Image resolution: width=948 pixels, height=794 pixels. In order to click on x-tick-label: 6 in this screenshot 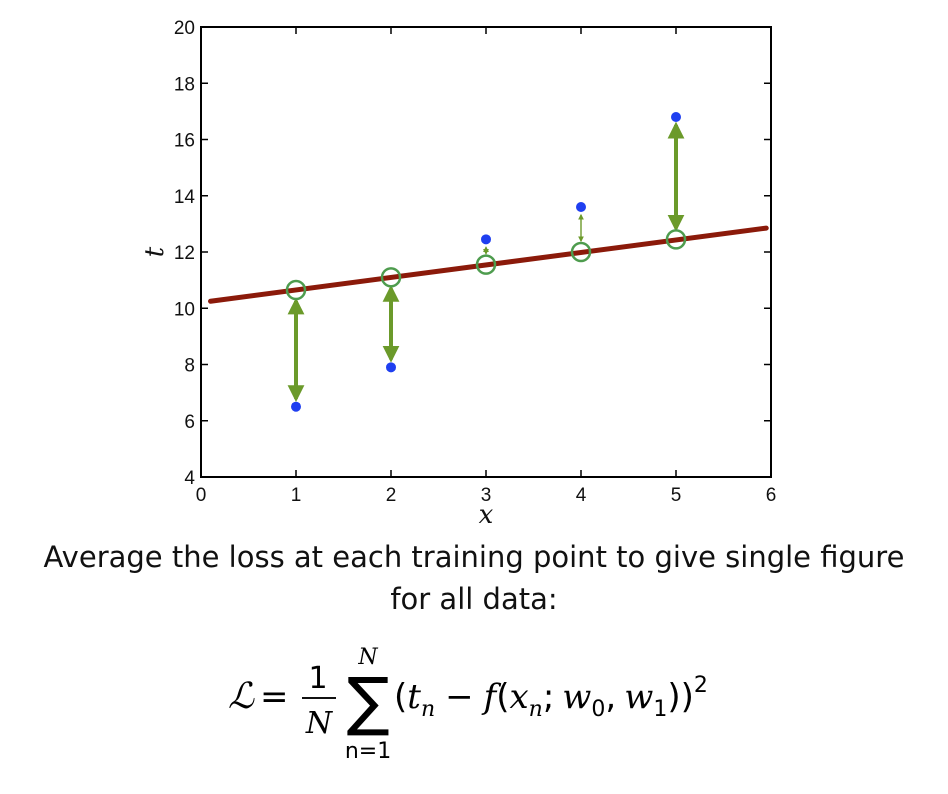, I will do `click(771, 495)`.